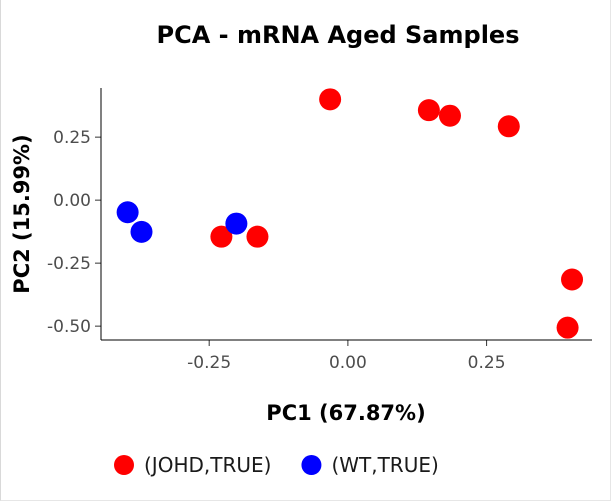 This screenshot has width=611, height=502. Describe the element at coordinates (348, 363) in the screenshot. I see `x-tick-label: 0.00` at that location.